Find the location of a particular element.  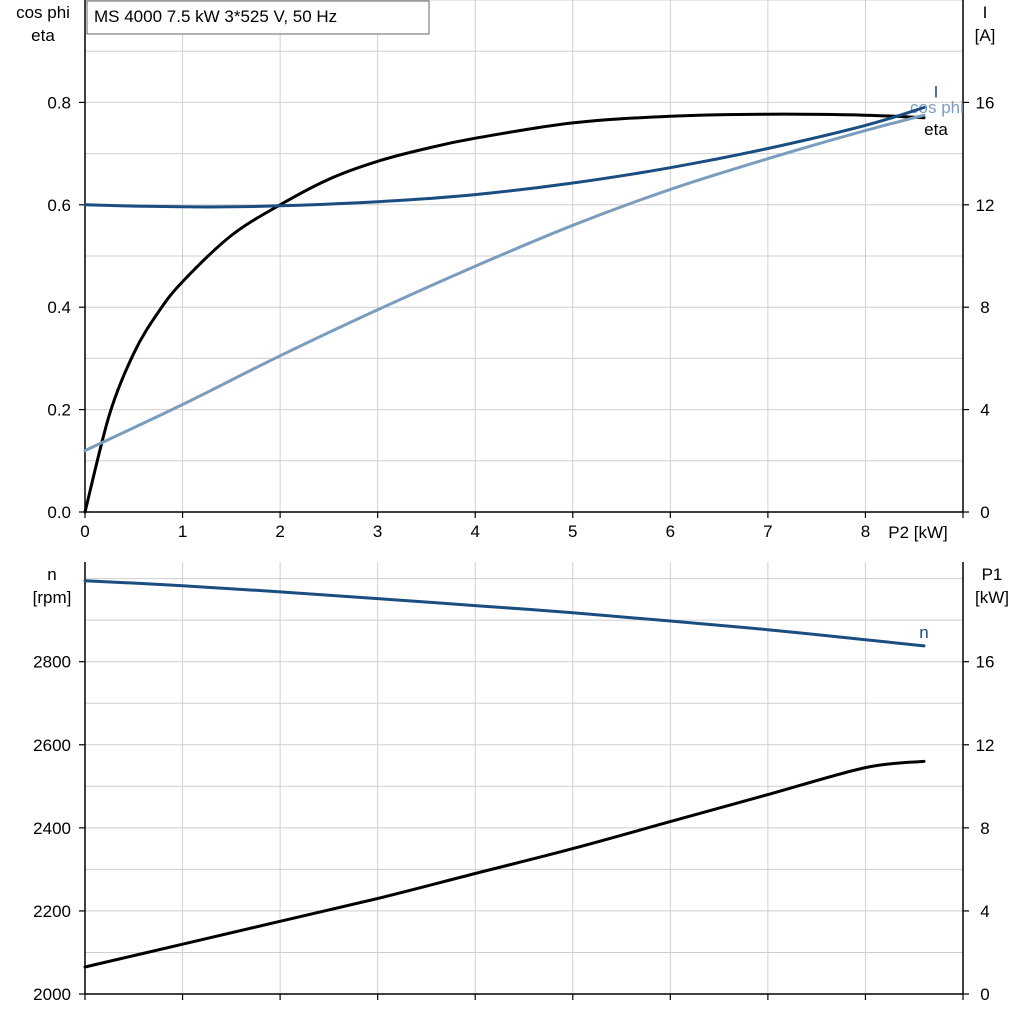

left-tick-label: 2000 is located at coordinates (52, 994).